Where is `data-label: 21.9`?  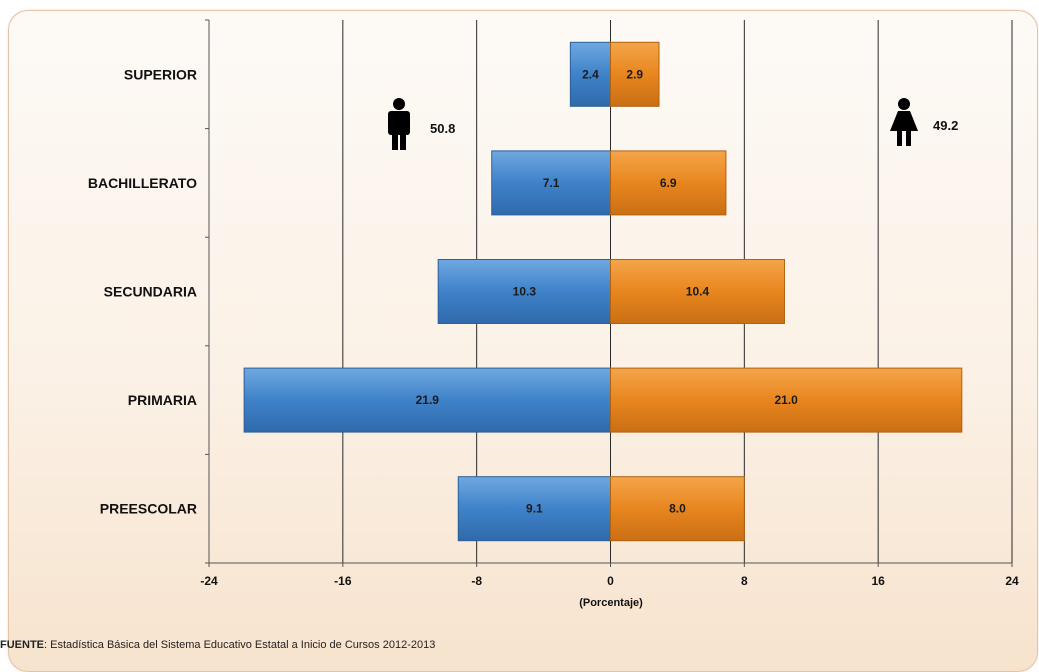 data-label: 21.9 is located at coordinates (428, 400).